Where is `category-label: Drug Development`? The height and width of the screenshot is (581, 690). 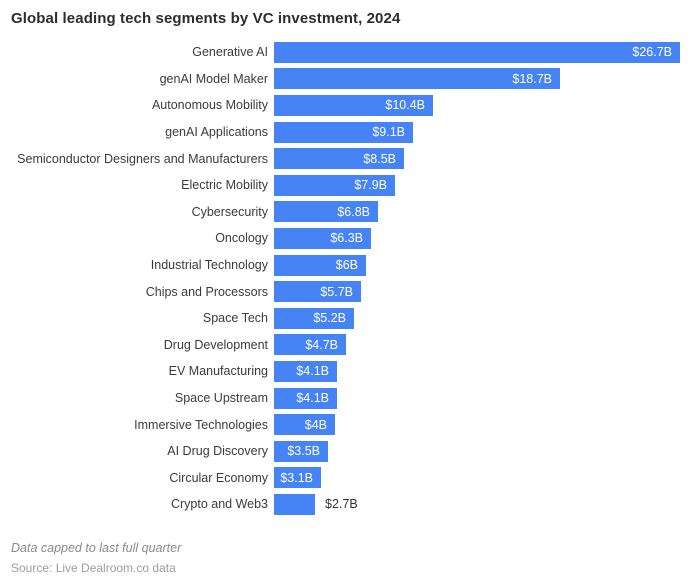
category-label: Drug Development is located at coordinates (215, 344).